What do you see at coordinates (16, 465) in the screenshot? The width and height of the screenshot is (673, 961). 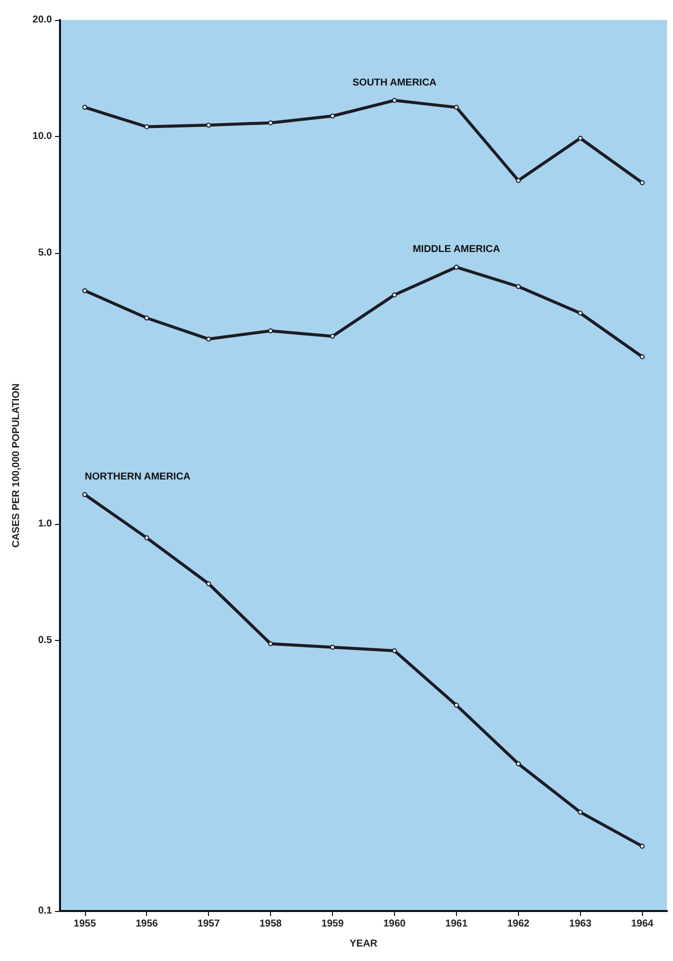 I see `y-axis-title: CASES PER 100,000 POPULATION` at bounding box center [16, 465].